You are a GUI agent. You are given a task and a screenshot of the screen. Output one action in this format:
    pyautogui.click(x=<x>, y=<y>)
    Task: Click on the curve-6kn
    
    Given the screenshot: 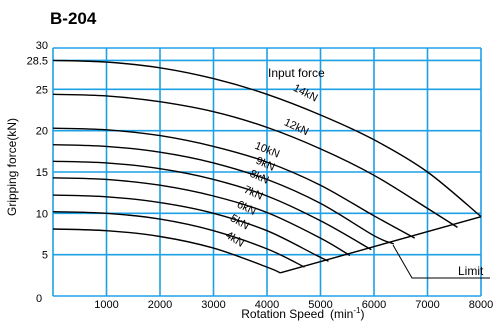 What is the action you would take?
    pyautogui.click(x=190, y=228)
    